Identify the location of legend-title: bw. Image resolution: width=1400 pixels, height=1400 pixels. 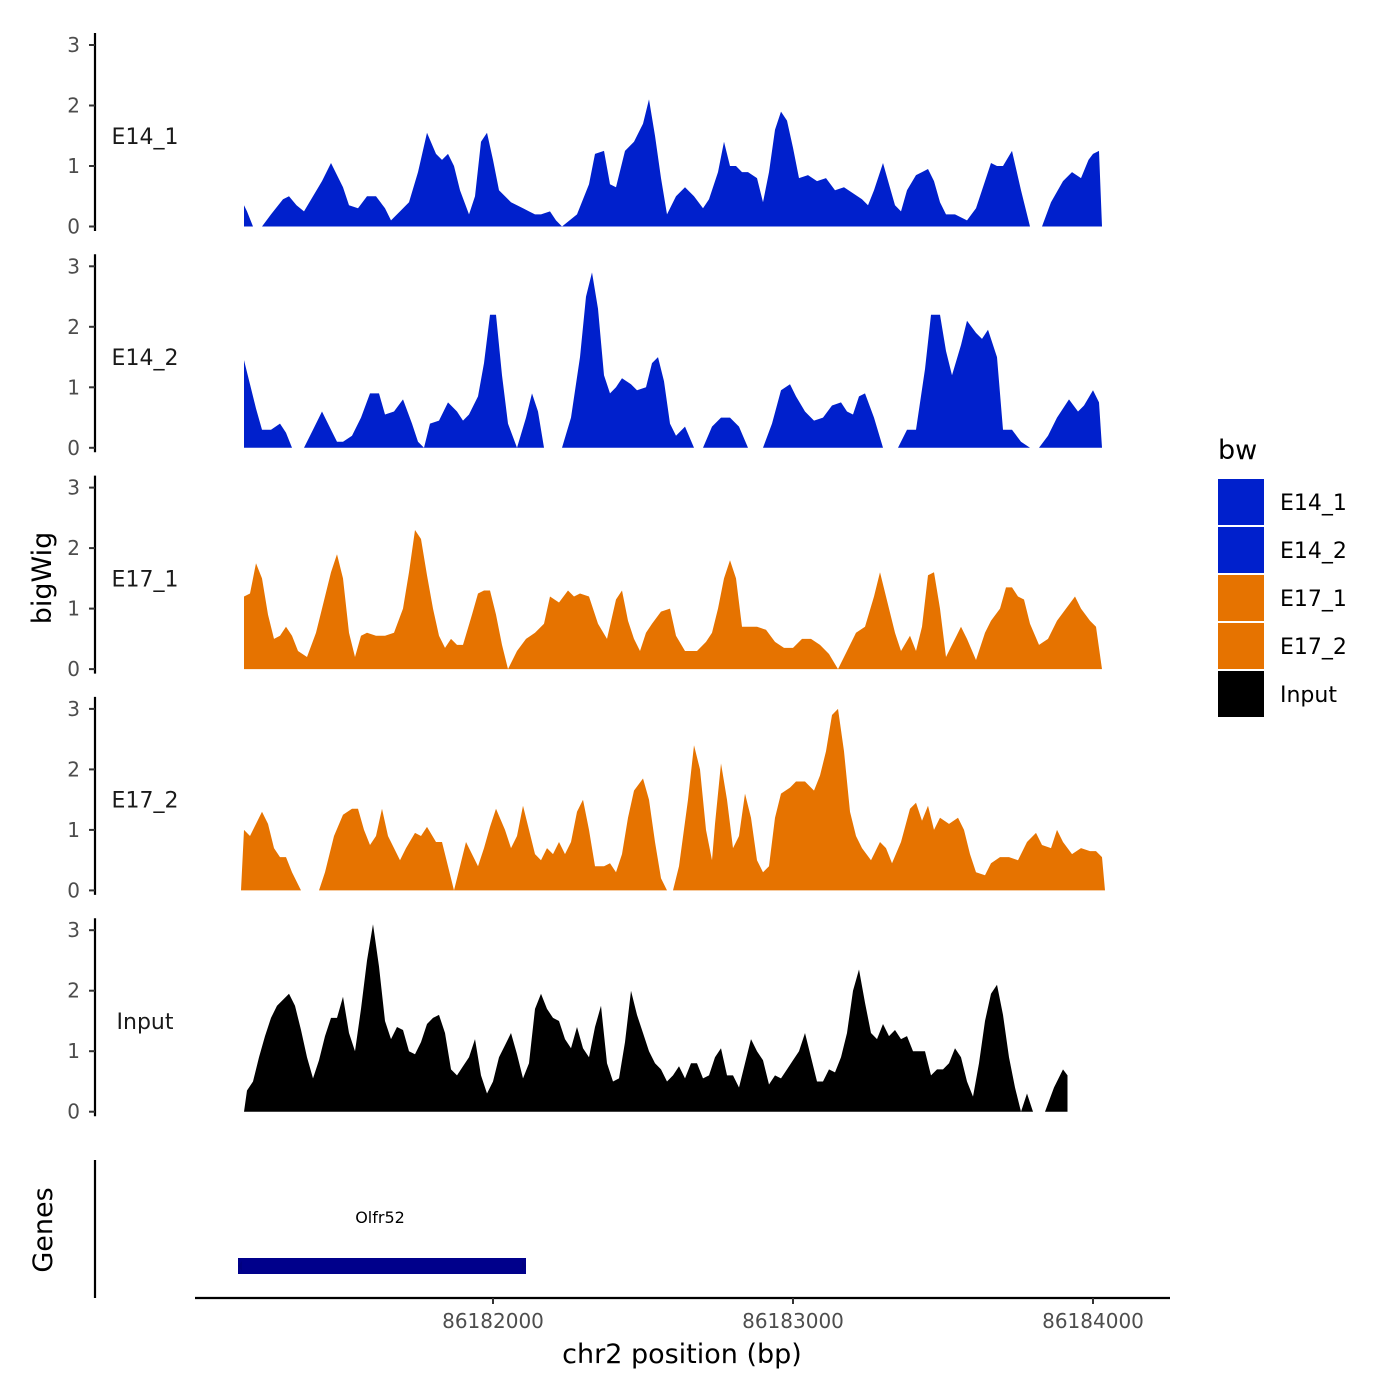
(1237, 450).